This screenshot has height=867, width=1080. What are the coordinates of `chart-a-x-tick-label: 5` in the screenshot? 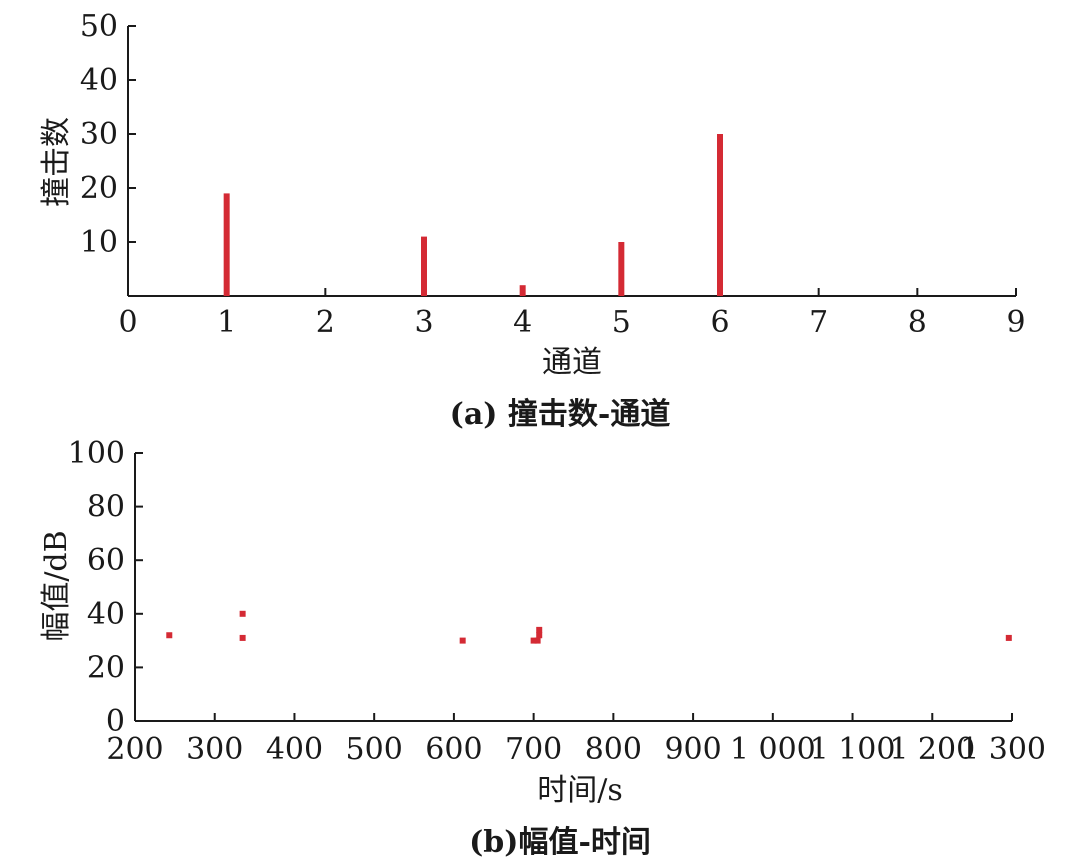 It's located at (621, 322).